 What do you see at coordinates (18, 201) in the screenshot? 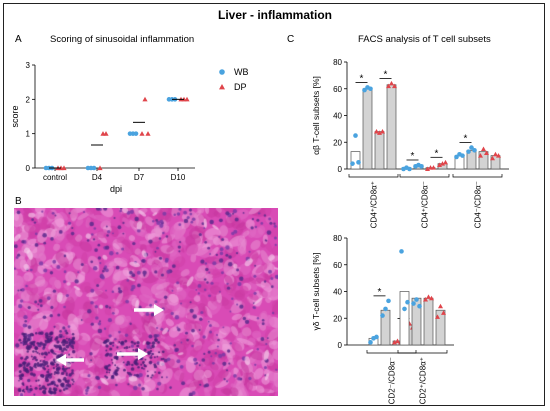
I see `panel-label-b: B` at bounding box center [18, 201].